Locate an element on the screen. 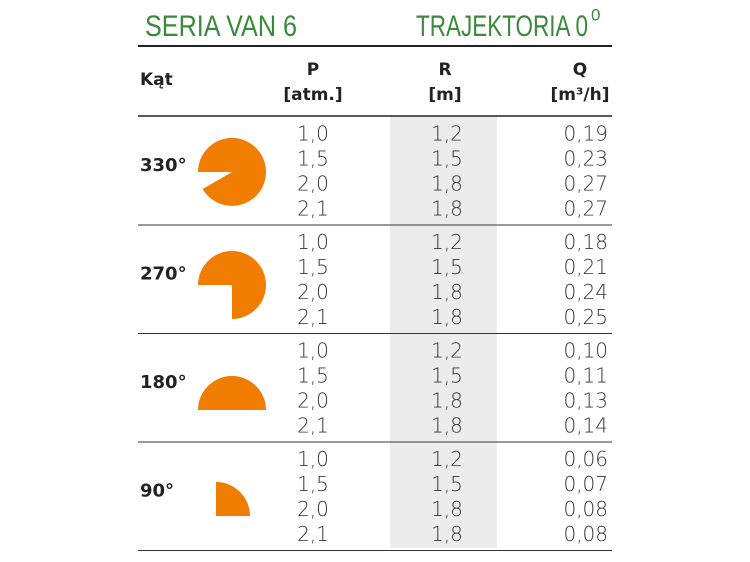 The image size is (750, 562). cell: 0,10 is located at coordinates (585, 351).